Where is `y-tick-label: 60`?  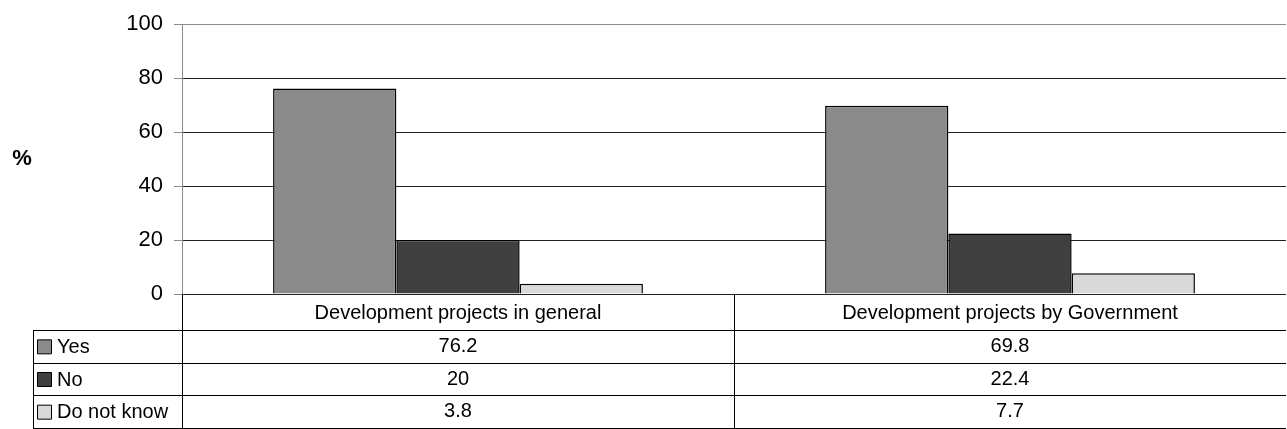
y-tick-label: 60 is located at coordinates (150, 131).